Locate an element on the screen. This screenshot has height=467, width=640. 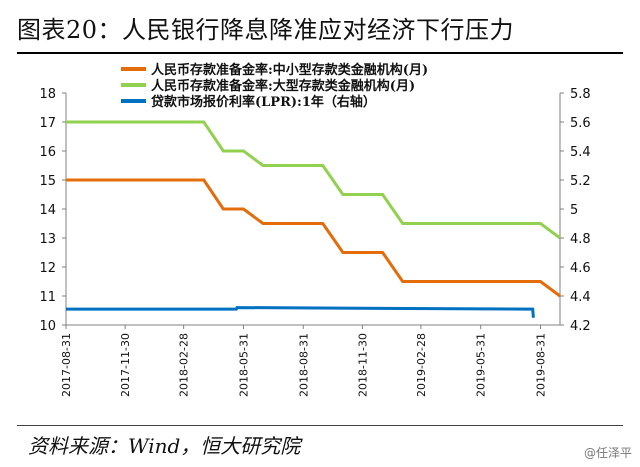
x-tick-label: 2019-08-31 is located at coordinates (541, 365).